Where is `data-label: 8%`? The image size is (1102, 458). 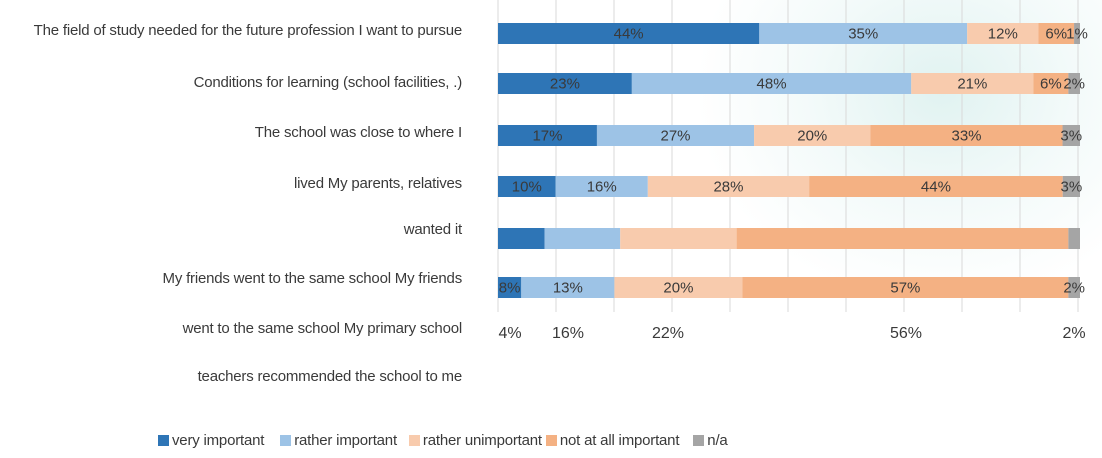 data-label: 8% is located at coordinates (510, 288).